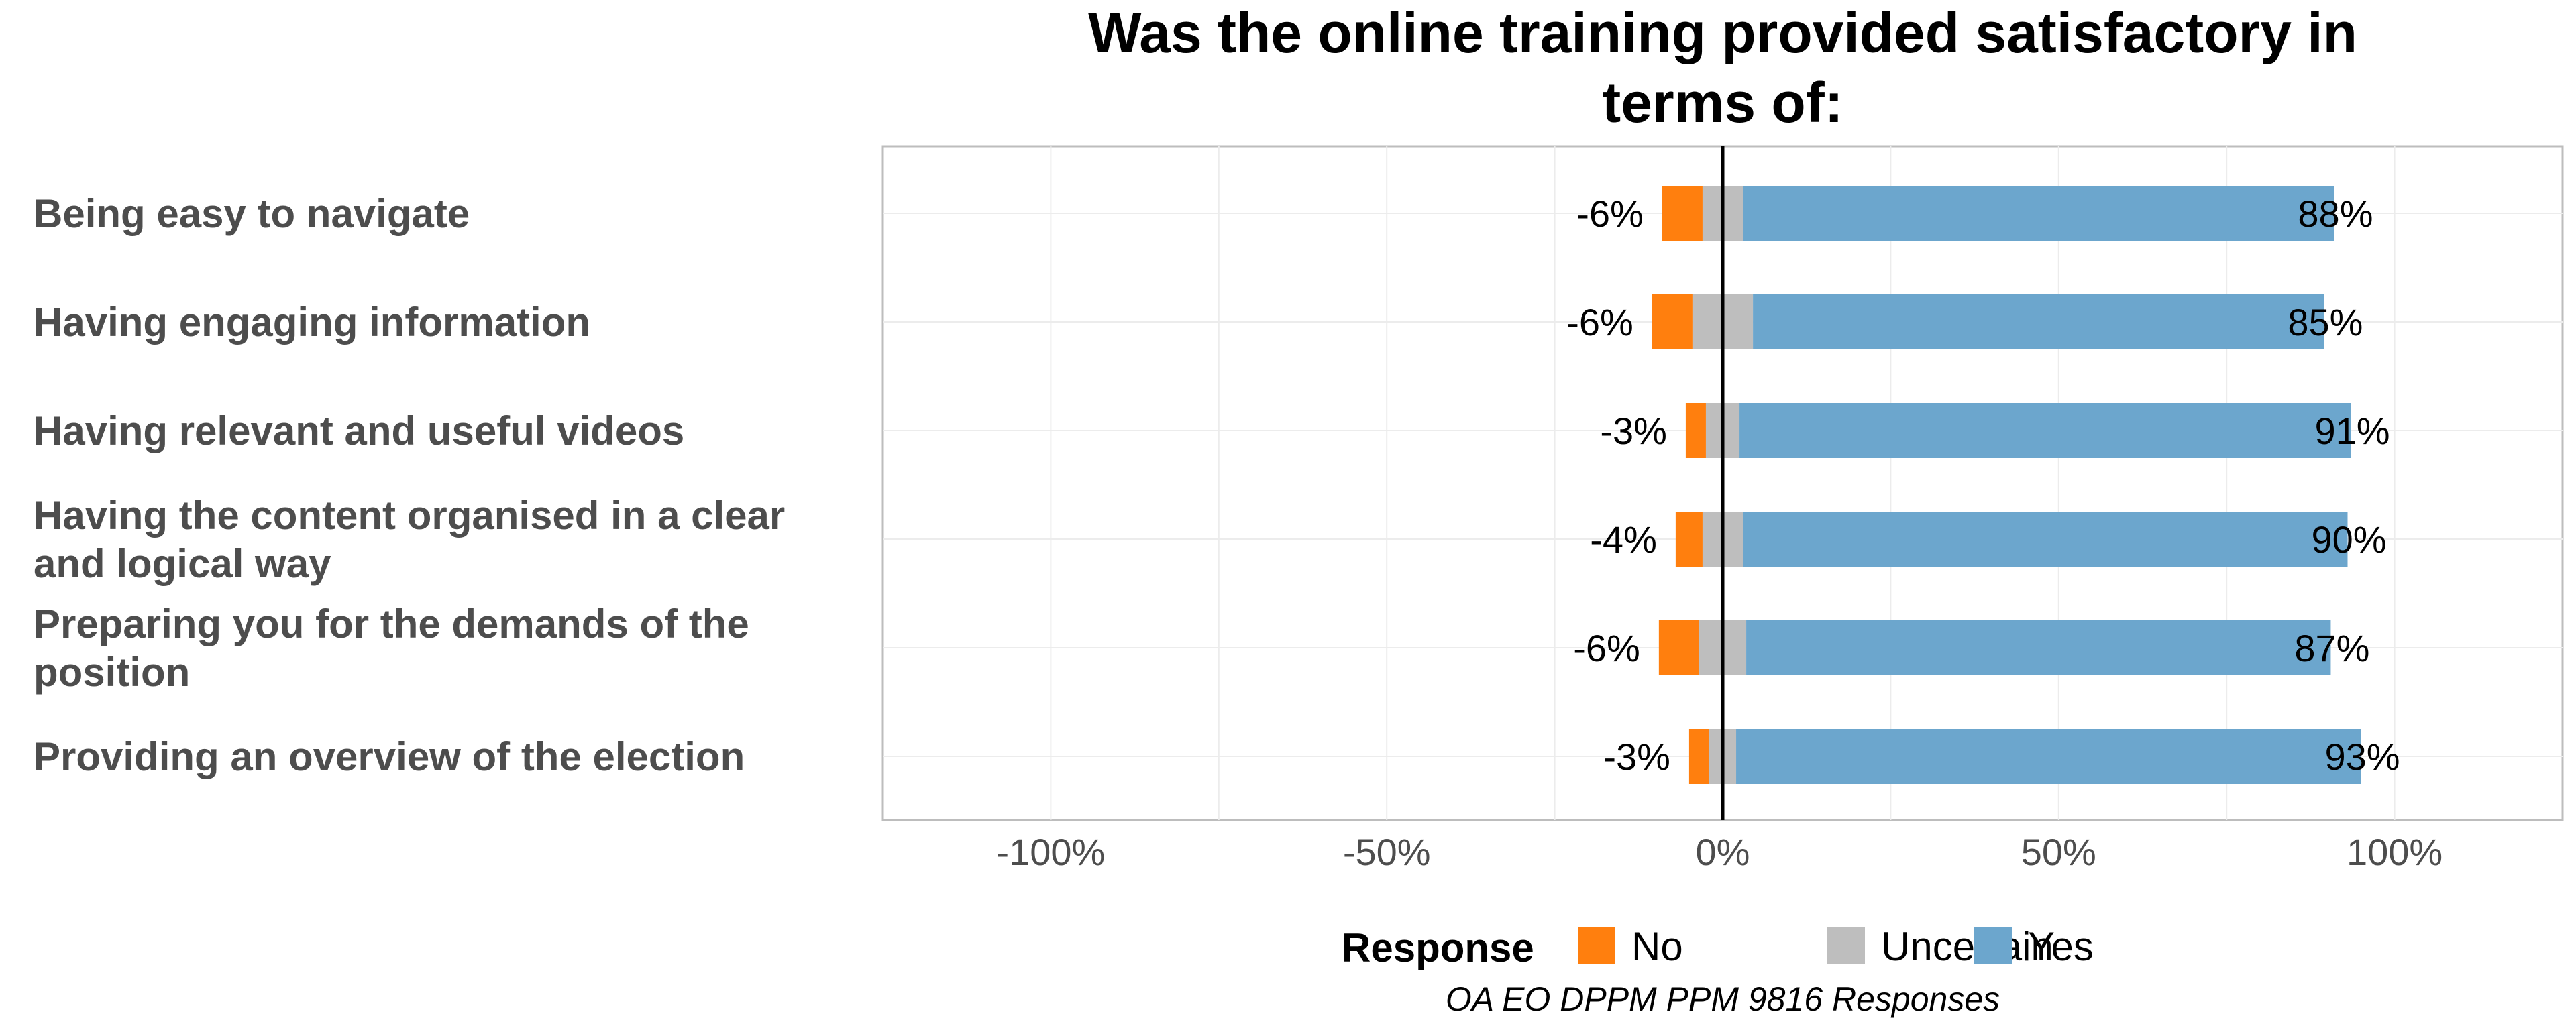 Image resolution: width=2576 pixels, height=1030 pixels. I want to click on data-label-yes: 87%, so click(2331, 648).